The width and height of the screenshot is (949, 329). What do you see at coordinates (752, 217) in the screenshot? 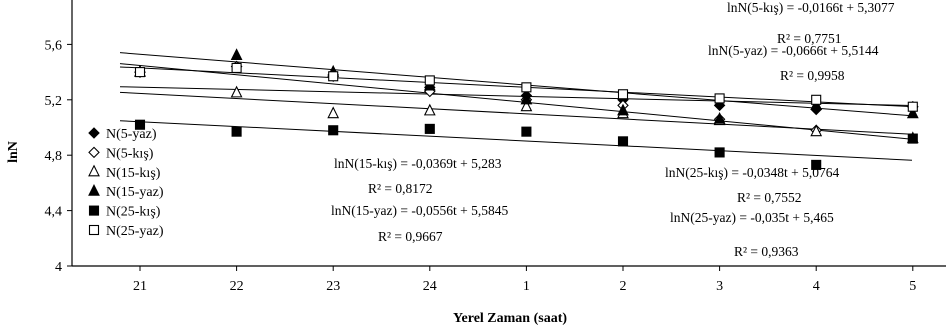
I see `equation-25-yaz: lnN(25-yaz) = -0,035t + 5,465` at bounding box center [752, 217].